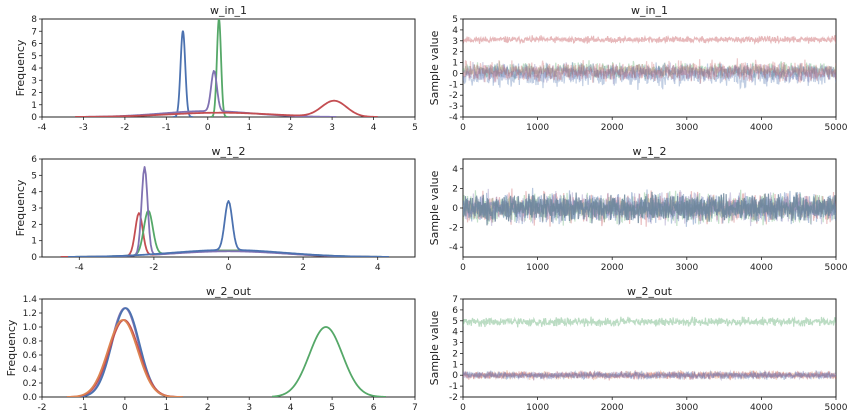 The height and width of the screenshot is (420, 853). What do you see at coordinates (329, 361) in the screenshot?
I see `density-line-green` at bounding box center [329, 361].